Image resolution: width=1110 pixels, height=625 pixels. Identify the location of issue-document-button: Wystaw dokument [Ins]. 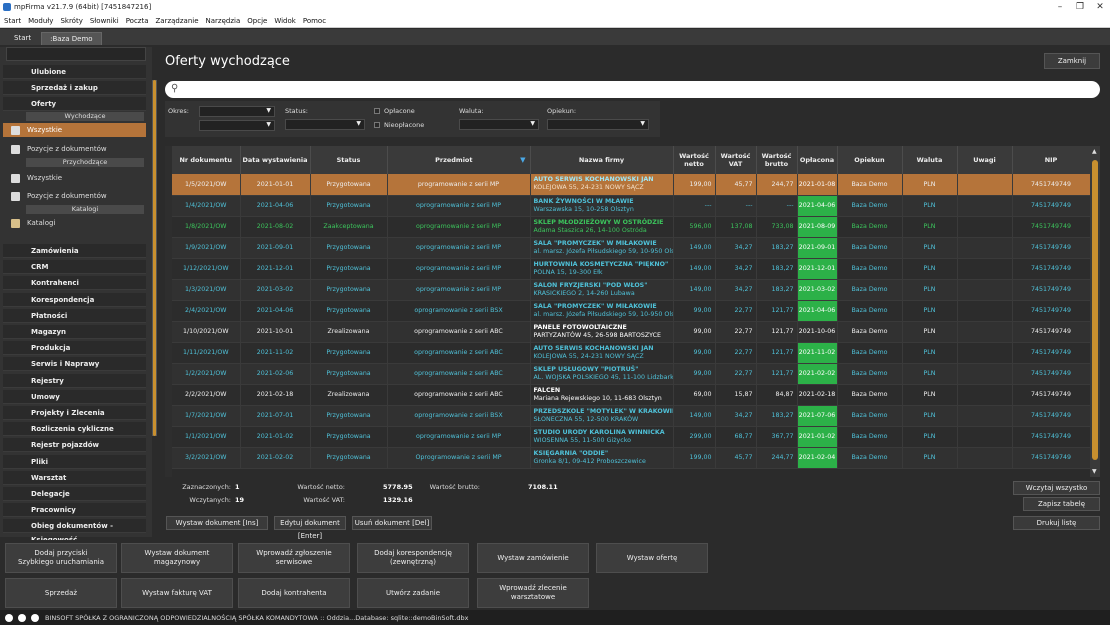
(217, 523).